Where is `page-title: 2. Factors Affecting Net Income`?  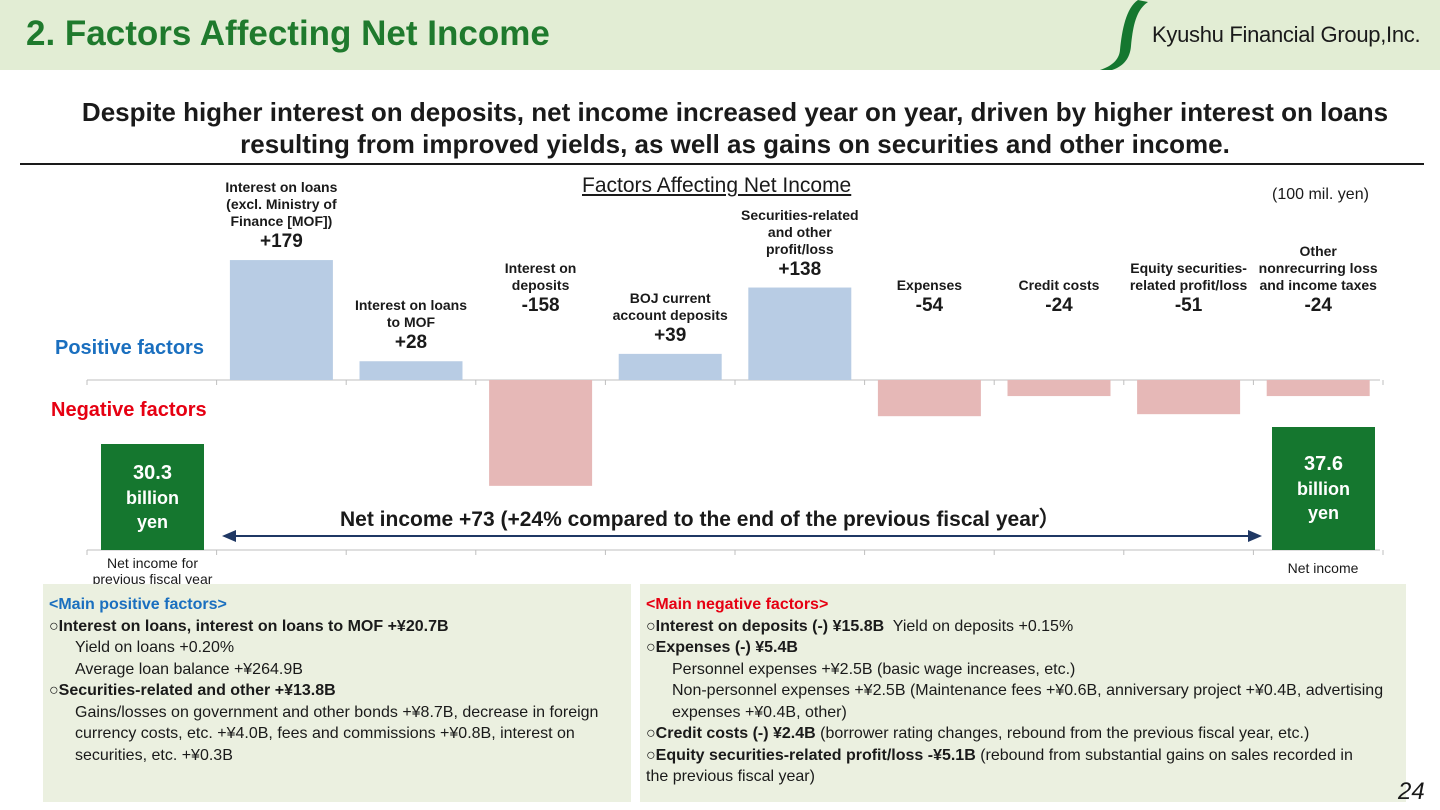 page-title: 2. Factors Affecting Net Income is located at coordinates (288, 33).